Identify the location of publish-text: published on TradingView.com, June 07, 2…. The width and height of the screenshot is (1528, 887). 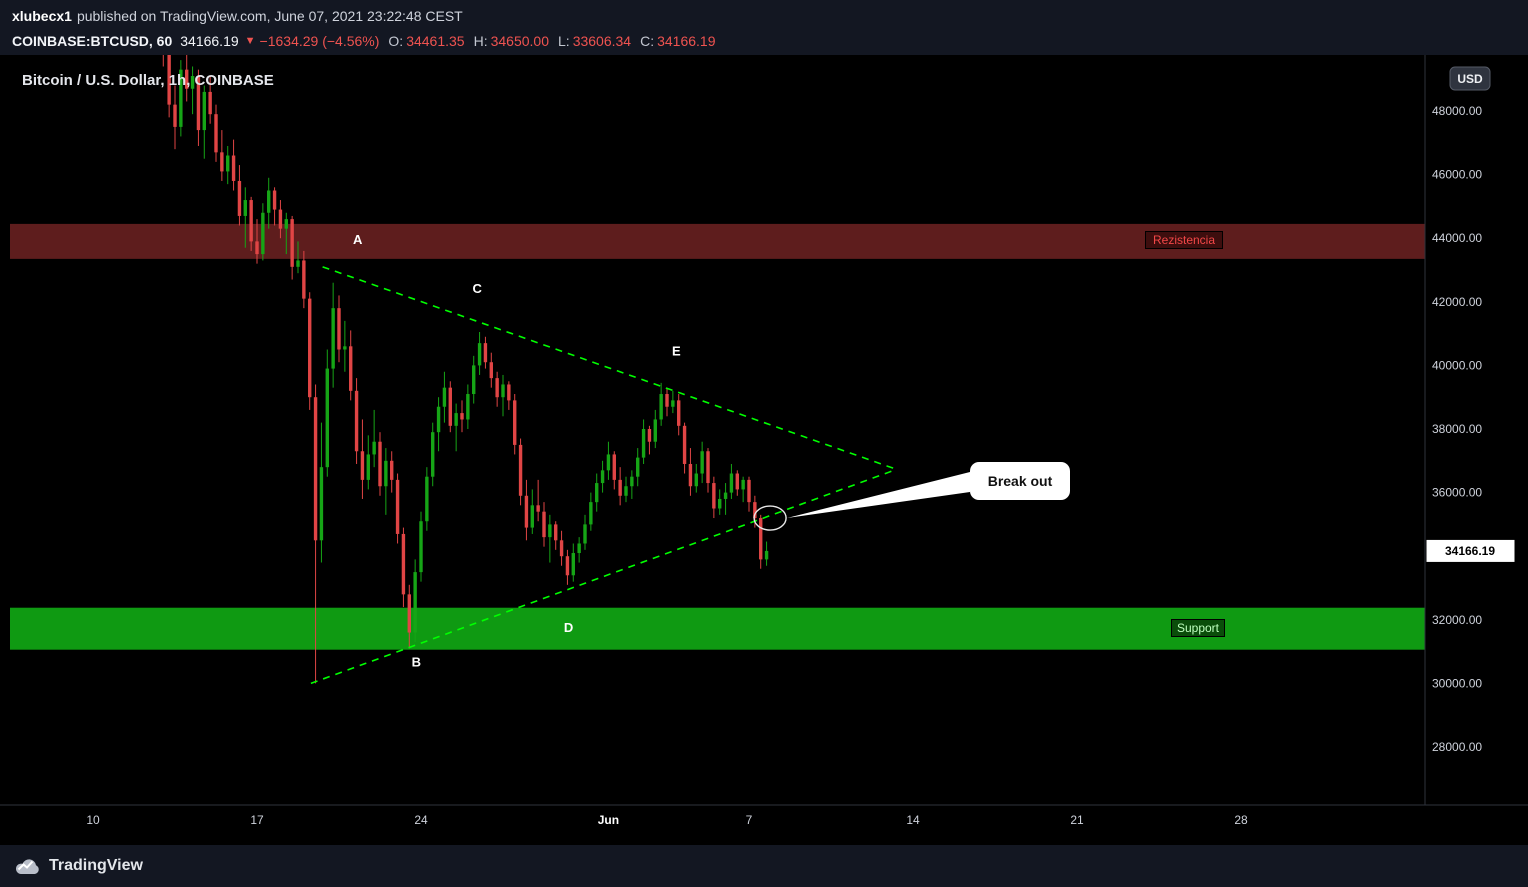
(269, 16).